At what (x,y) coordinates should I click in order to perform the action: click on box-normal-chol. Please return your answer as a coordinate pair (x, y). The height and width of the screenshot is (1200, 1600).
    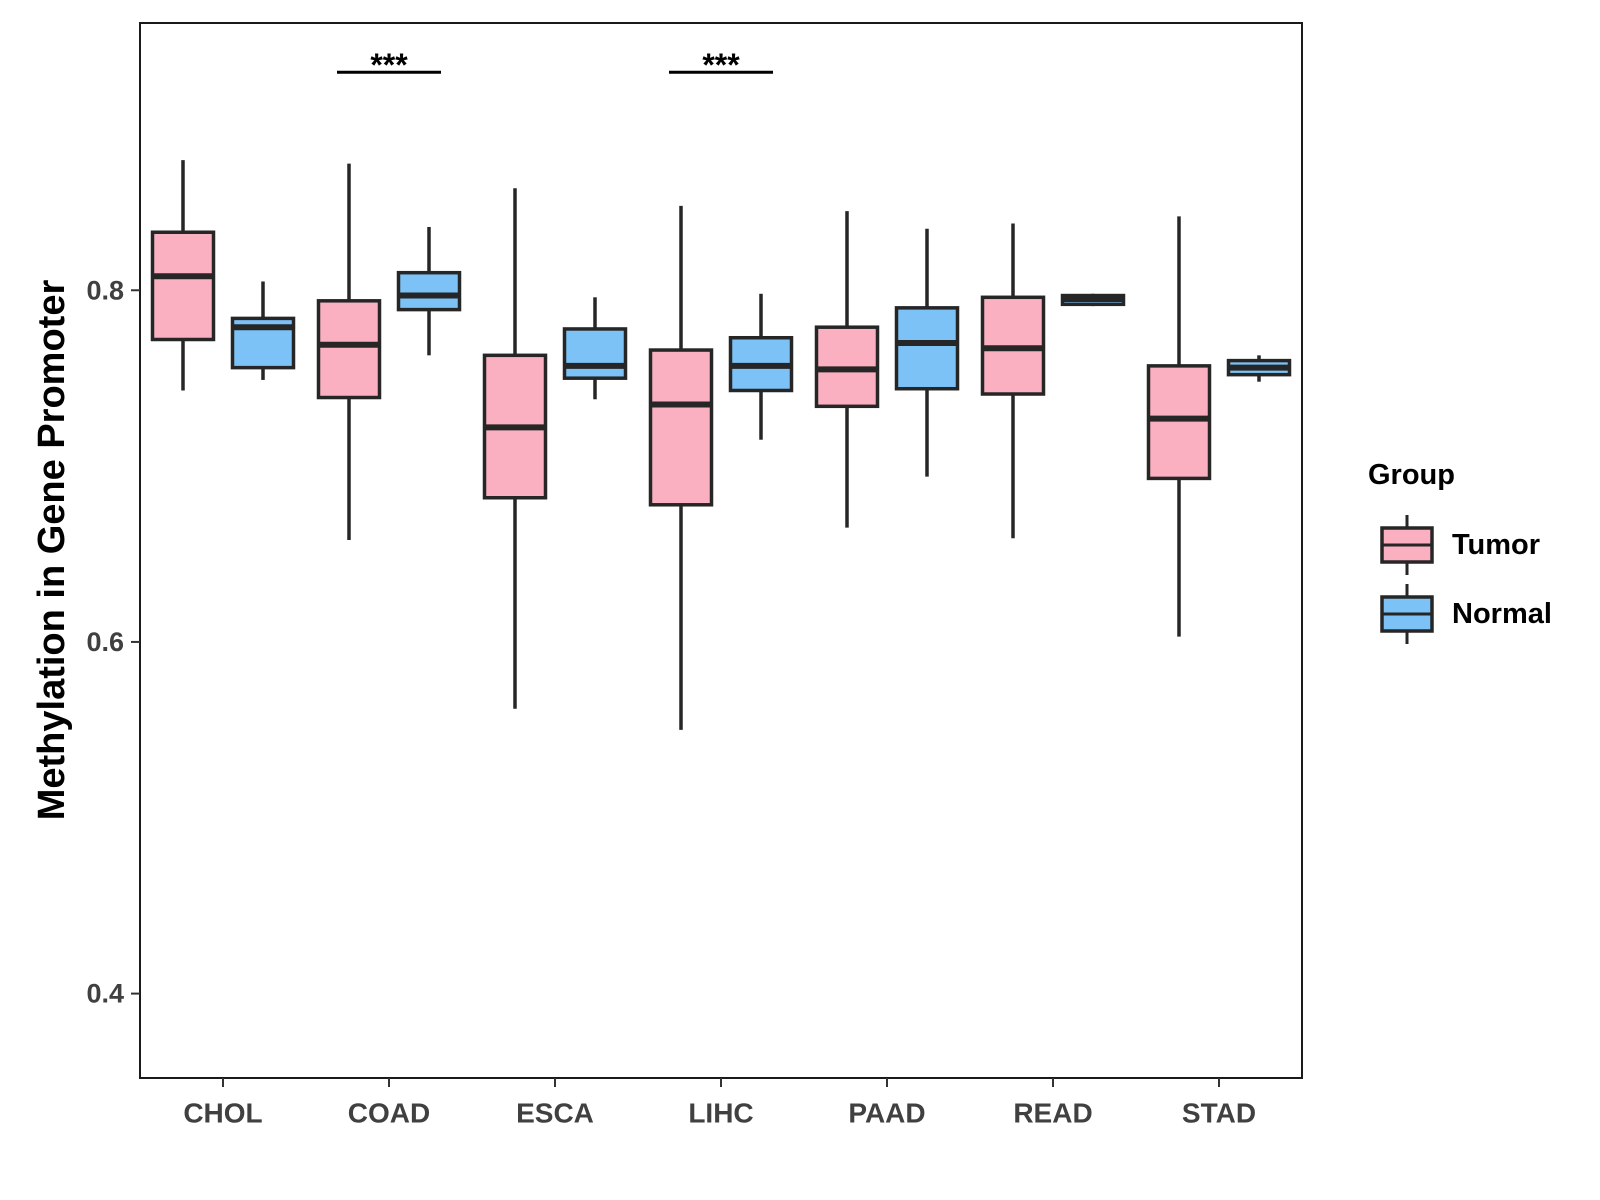
    Looking at the image, I should click on (263, 330).